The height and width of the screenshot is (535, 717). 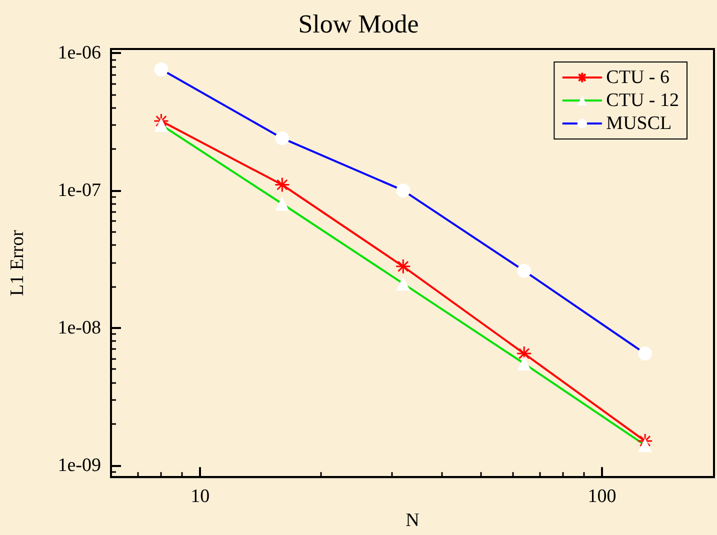 What do you see at coordinates (79, 327) in the screenshot?
I see `y-tick-label: 1e-08` at bounding box center [79, 327].